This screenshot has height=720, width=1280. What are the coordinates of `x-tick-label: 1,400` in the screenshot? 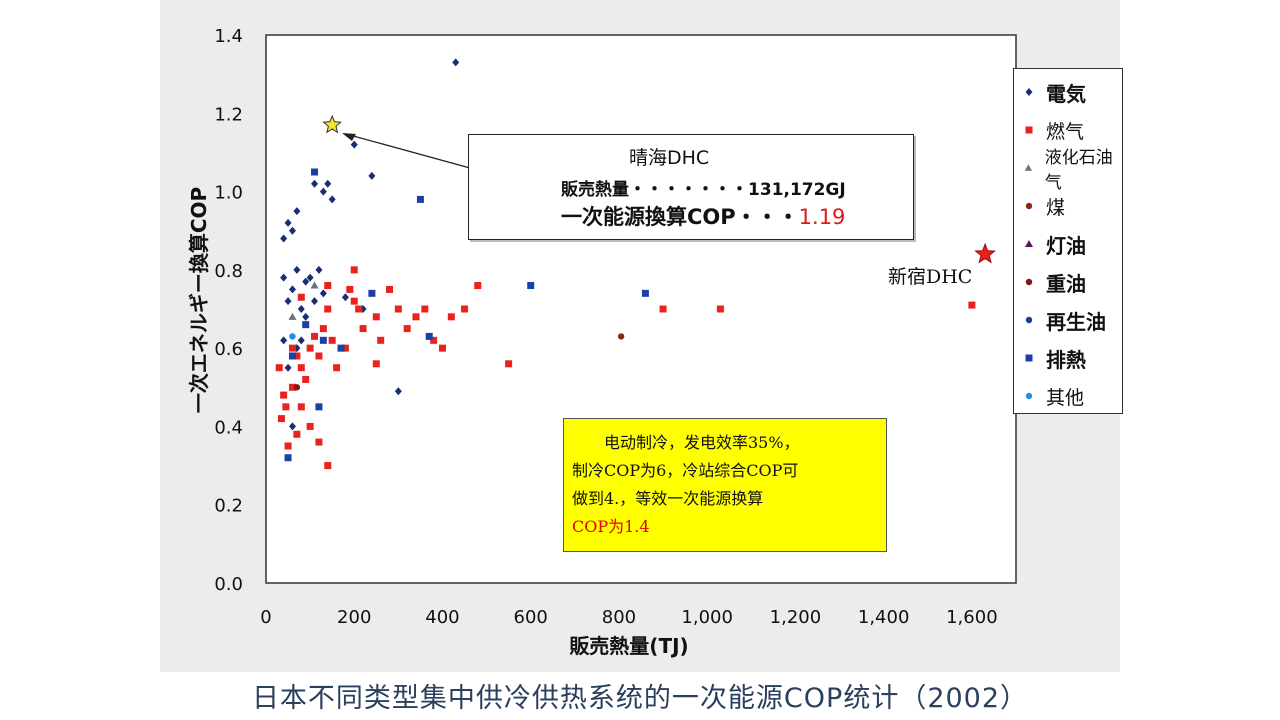 It's located at (884, 617).